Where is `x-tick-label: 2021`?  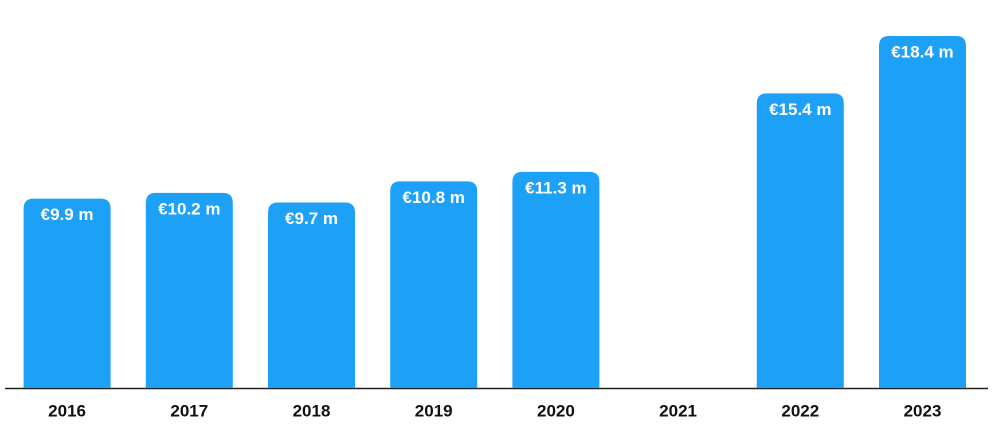 x-tick-label: 2021 is located at coordinates (678, 410).